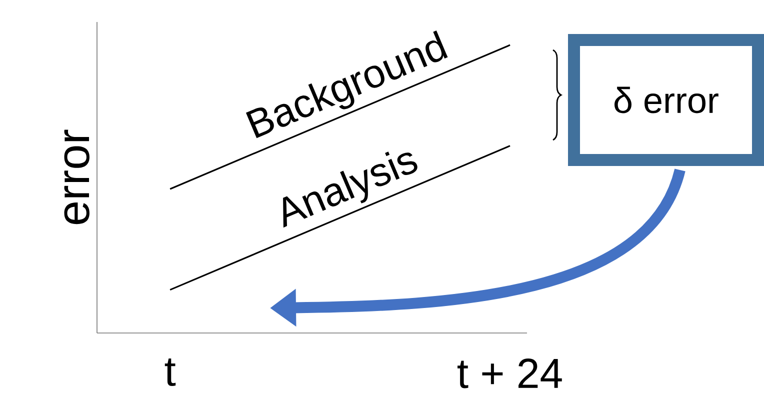  Describe the element at coordinates (666, 100) in the screenshot. I see `text: δ error` at that location.